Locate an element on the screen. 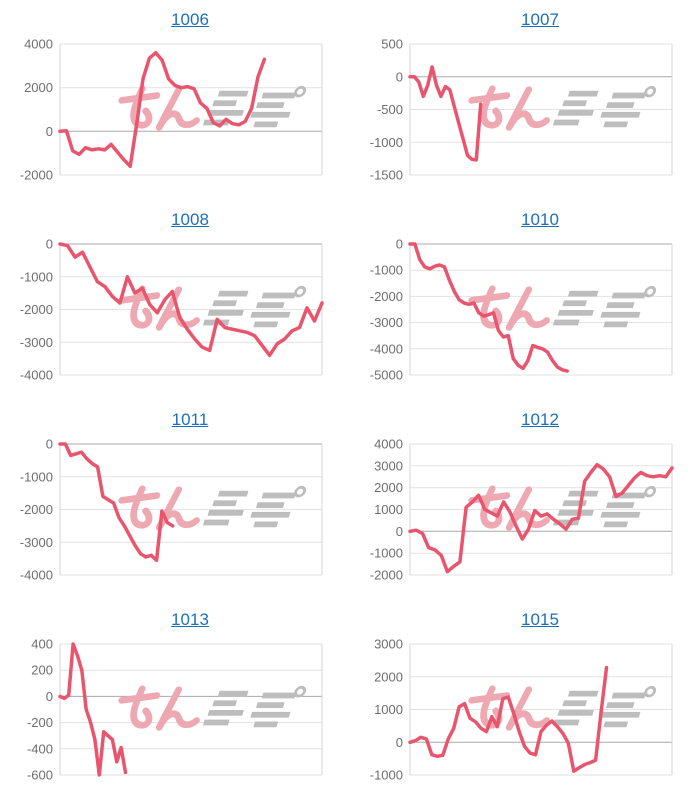  line-chart: 3000 2000 1000 0 -1000 is located at coordinates (521, 710).